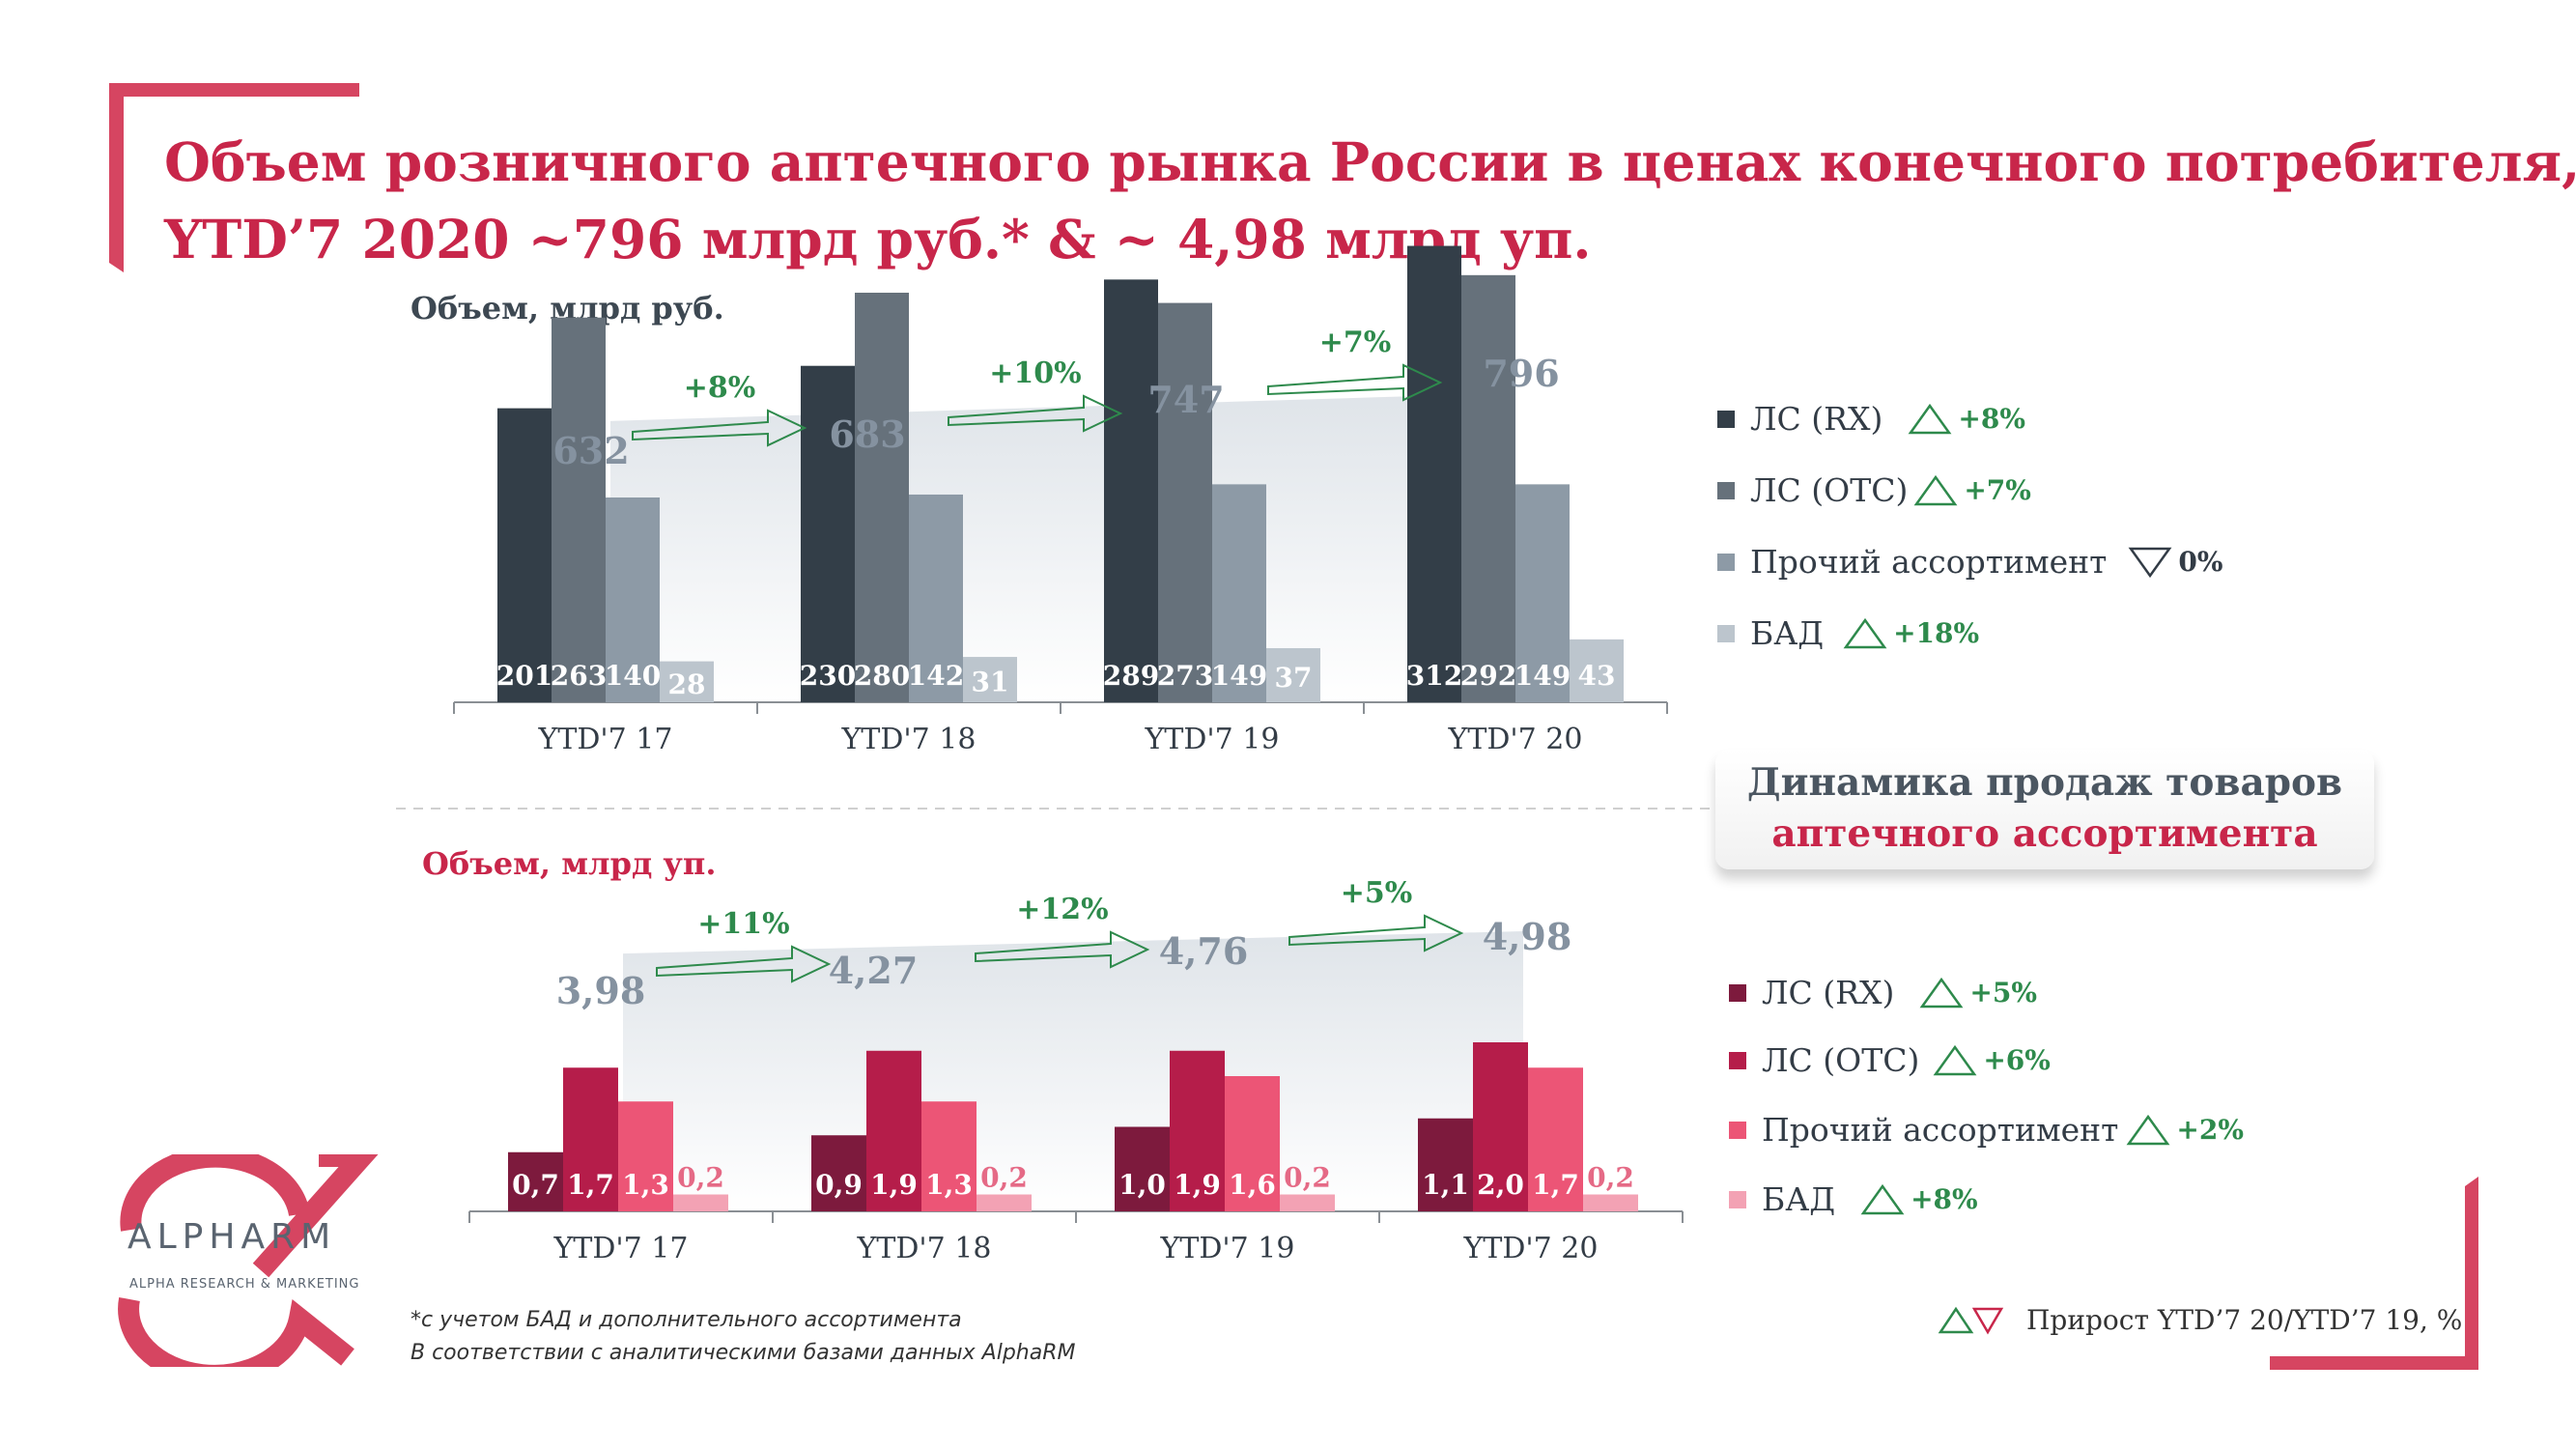 Image resolution: width=2576 pixels, height=1449 pixels. Describe the element at coordinates (1799, 1199) in the screenshot. I see `legend-label: БАД` at that location.